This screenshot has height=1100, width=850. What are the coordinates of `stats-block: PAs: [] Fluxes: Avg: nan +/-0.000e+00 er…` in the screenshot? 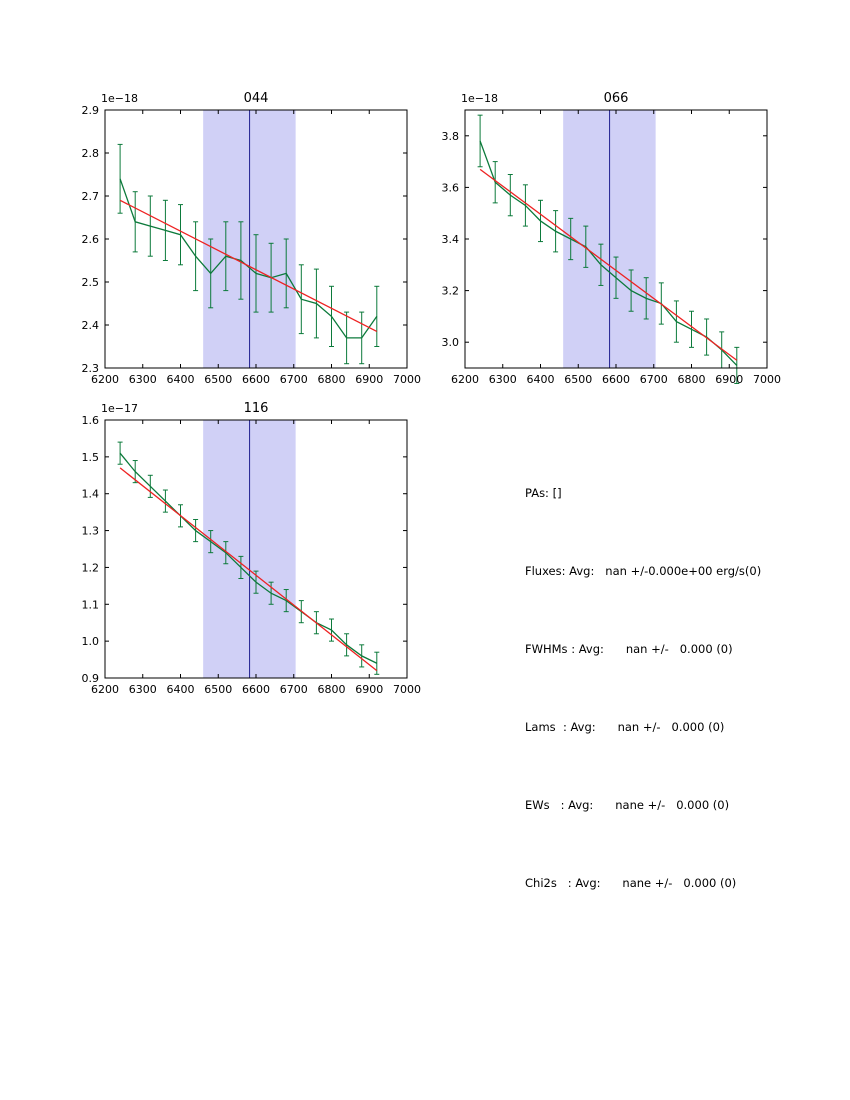 It's located at (643, 688).